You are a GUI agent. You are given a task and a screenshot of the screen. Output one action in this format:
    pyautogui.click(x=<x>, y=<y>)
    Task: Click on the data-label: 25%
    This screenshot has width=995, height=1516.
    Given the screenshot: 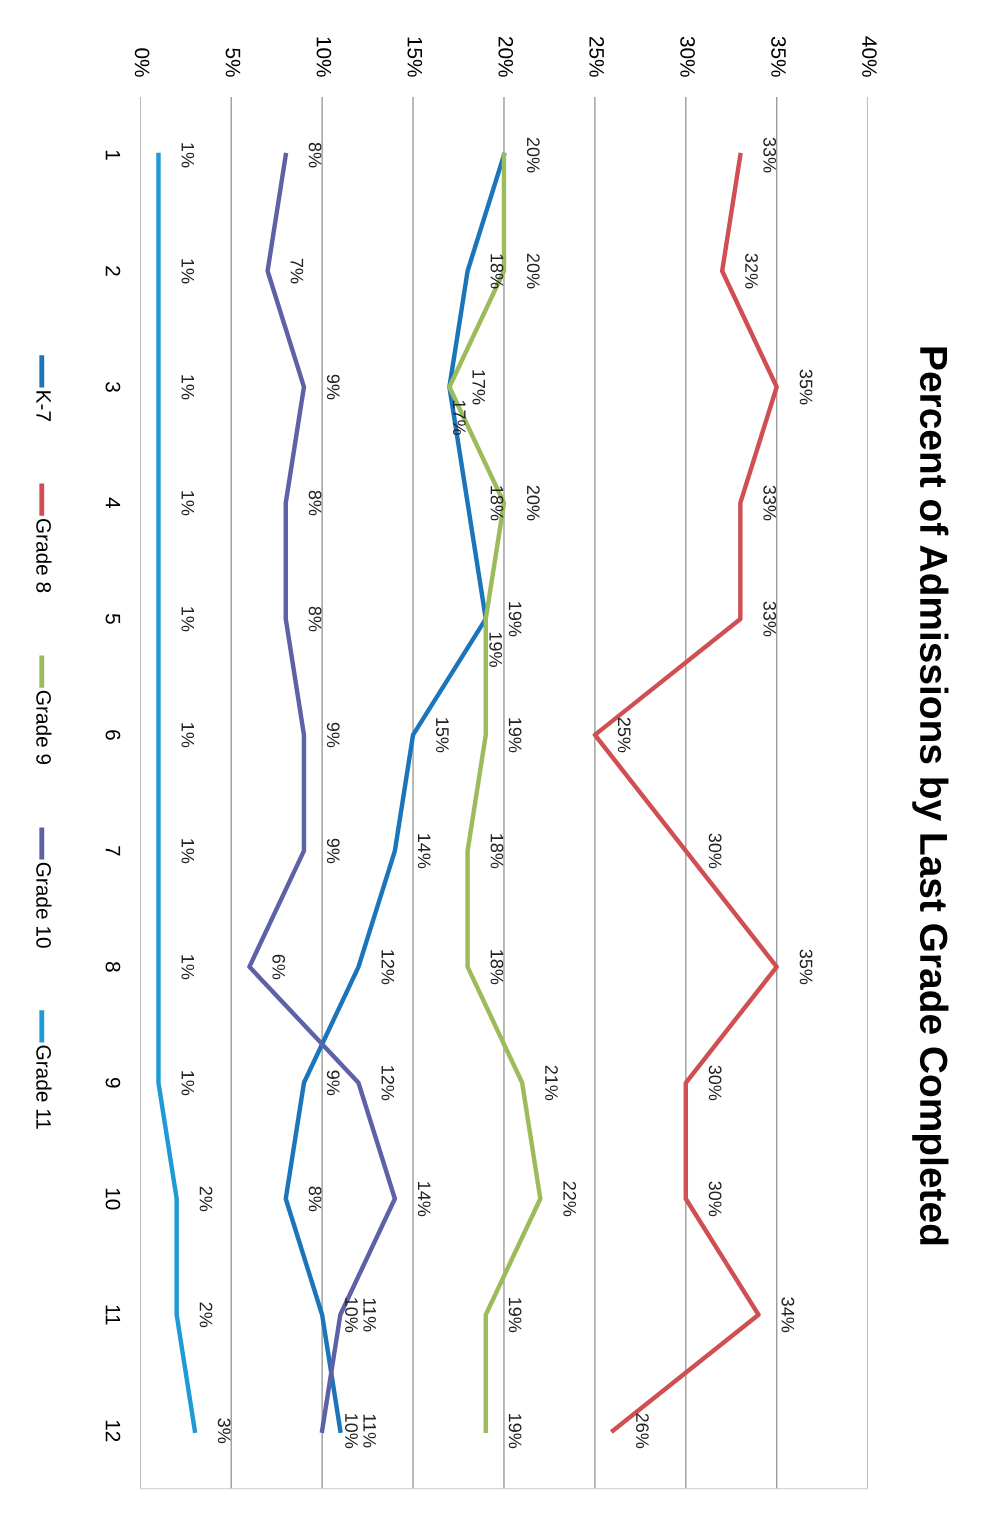 What is the action you would take?
    pyautogui.click(x=624, y=735)
    